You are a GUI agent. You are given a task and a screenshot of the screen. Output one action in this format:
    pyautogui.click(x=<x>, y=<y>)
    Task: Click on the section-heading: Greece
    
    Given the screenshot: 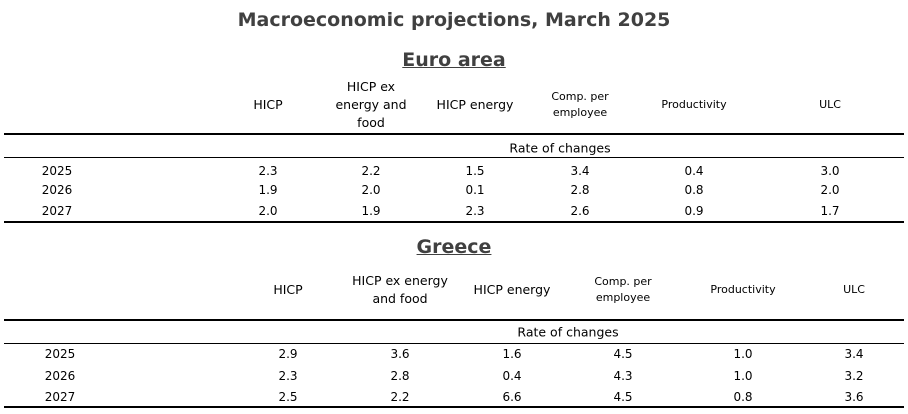 What is the action you would take?
    pyautogui.click(x=454, y=247)
    